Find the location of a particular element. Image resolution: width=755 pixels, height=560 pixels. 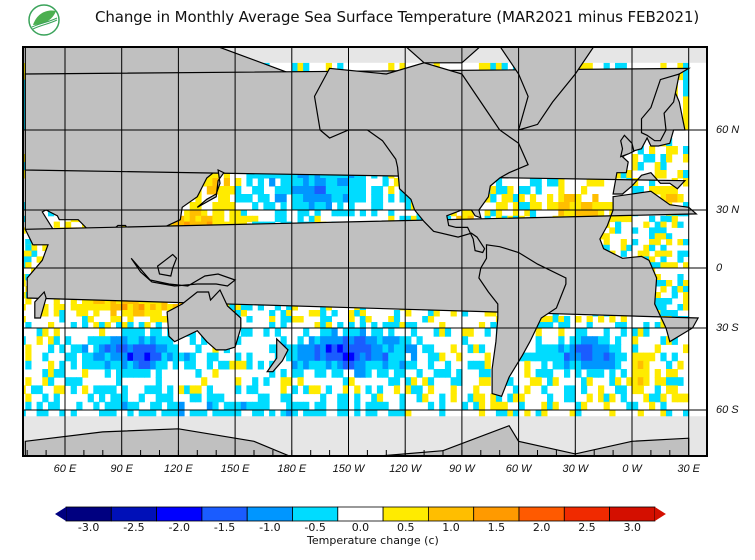

colorbar-segment is located at coordinates (224, 514).